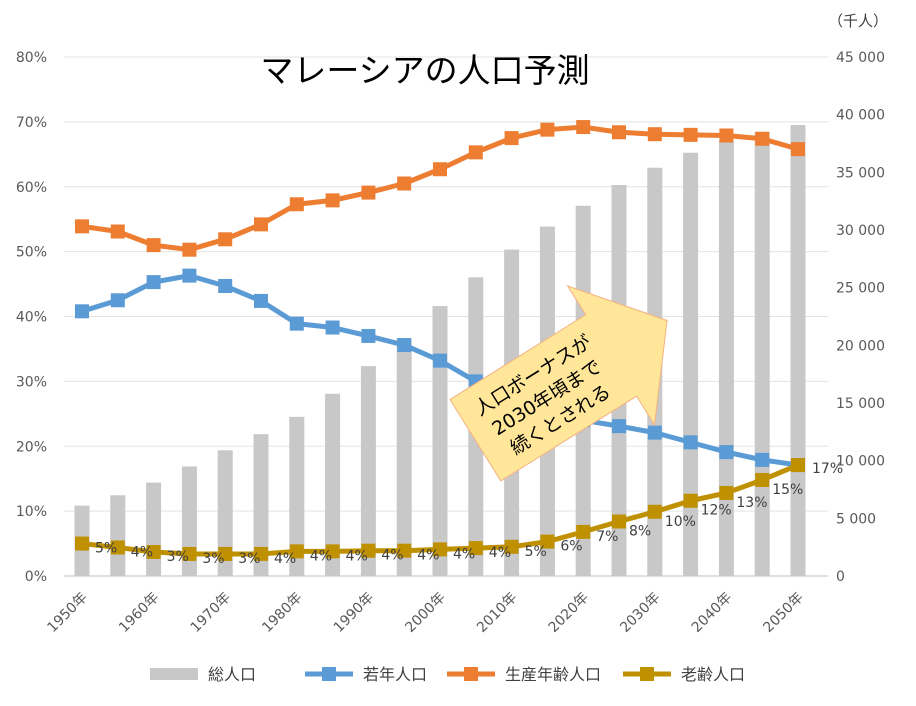  Describe the element at coordinates (139, 613) in the screenshot. I see `x-tick-label: 1960年` at that location.